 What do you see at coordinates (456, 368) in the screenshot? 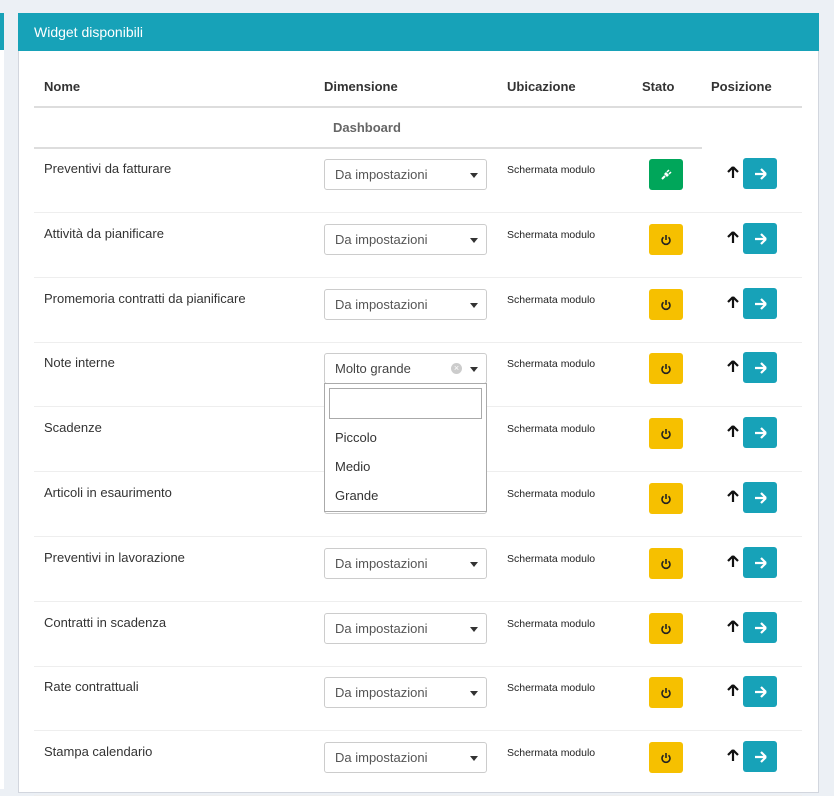
I see `clear-button: ×` at bounding box center [456, 368].